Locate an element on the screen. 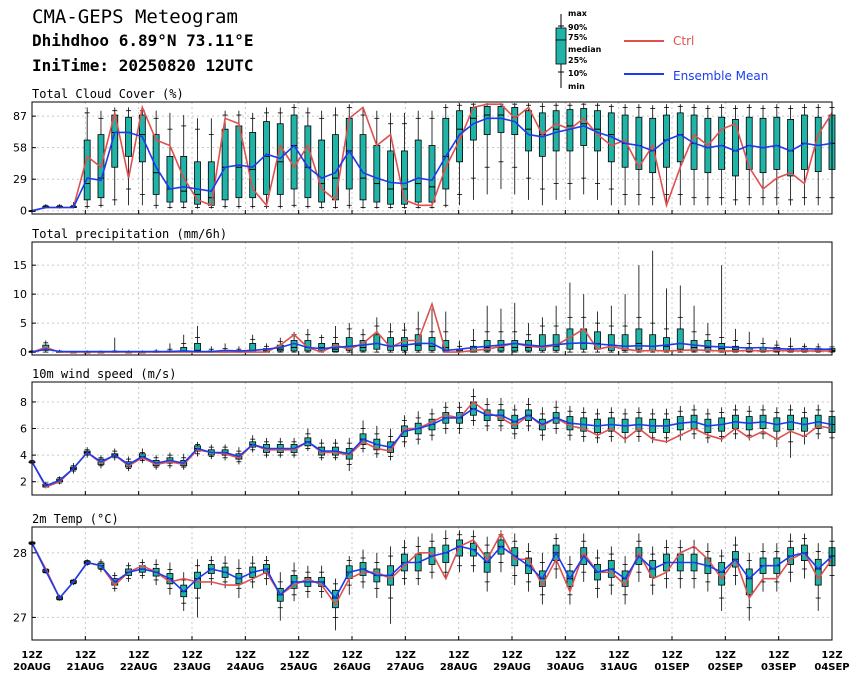 The width and height of the screenshot is (860, 679). legend-box-label: 90% is located at coordinates (577, 27).